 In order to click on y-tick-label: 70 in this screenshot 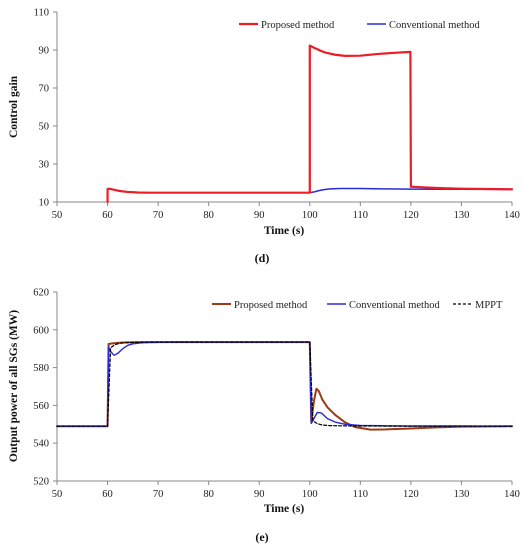, I will do `click(44, 89)`.